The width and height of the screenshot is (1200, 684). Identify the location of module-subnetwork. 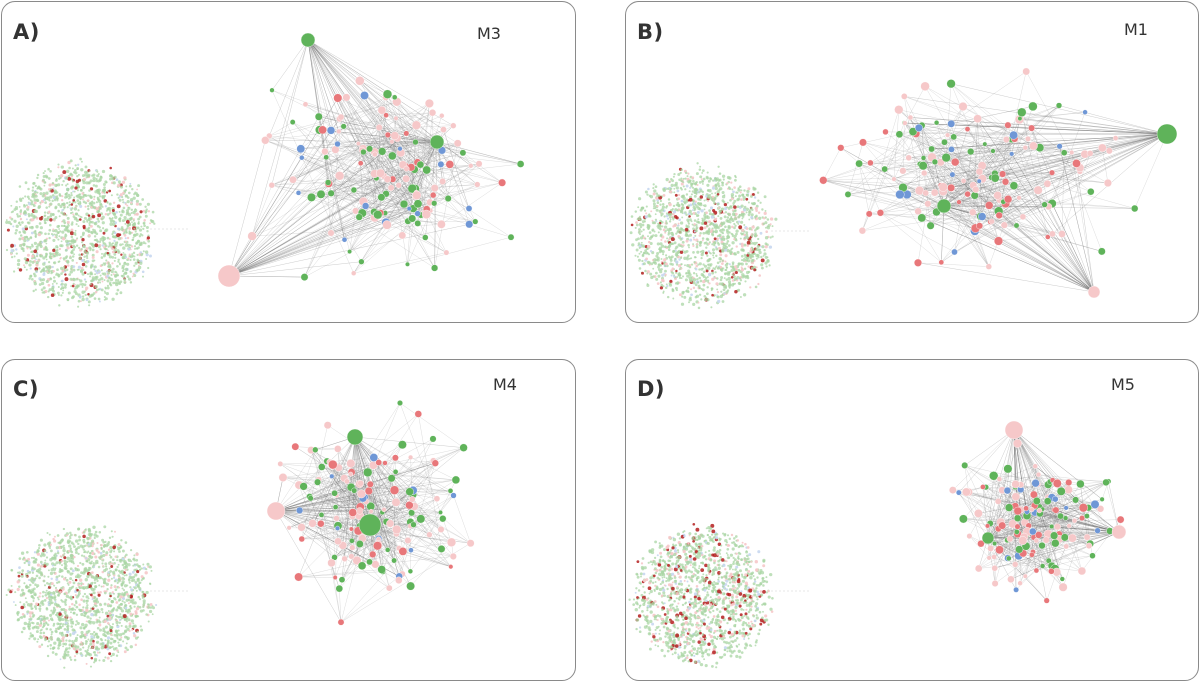
(370, 513).